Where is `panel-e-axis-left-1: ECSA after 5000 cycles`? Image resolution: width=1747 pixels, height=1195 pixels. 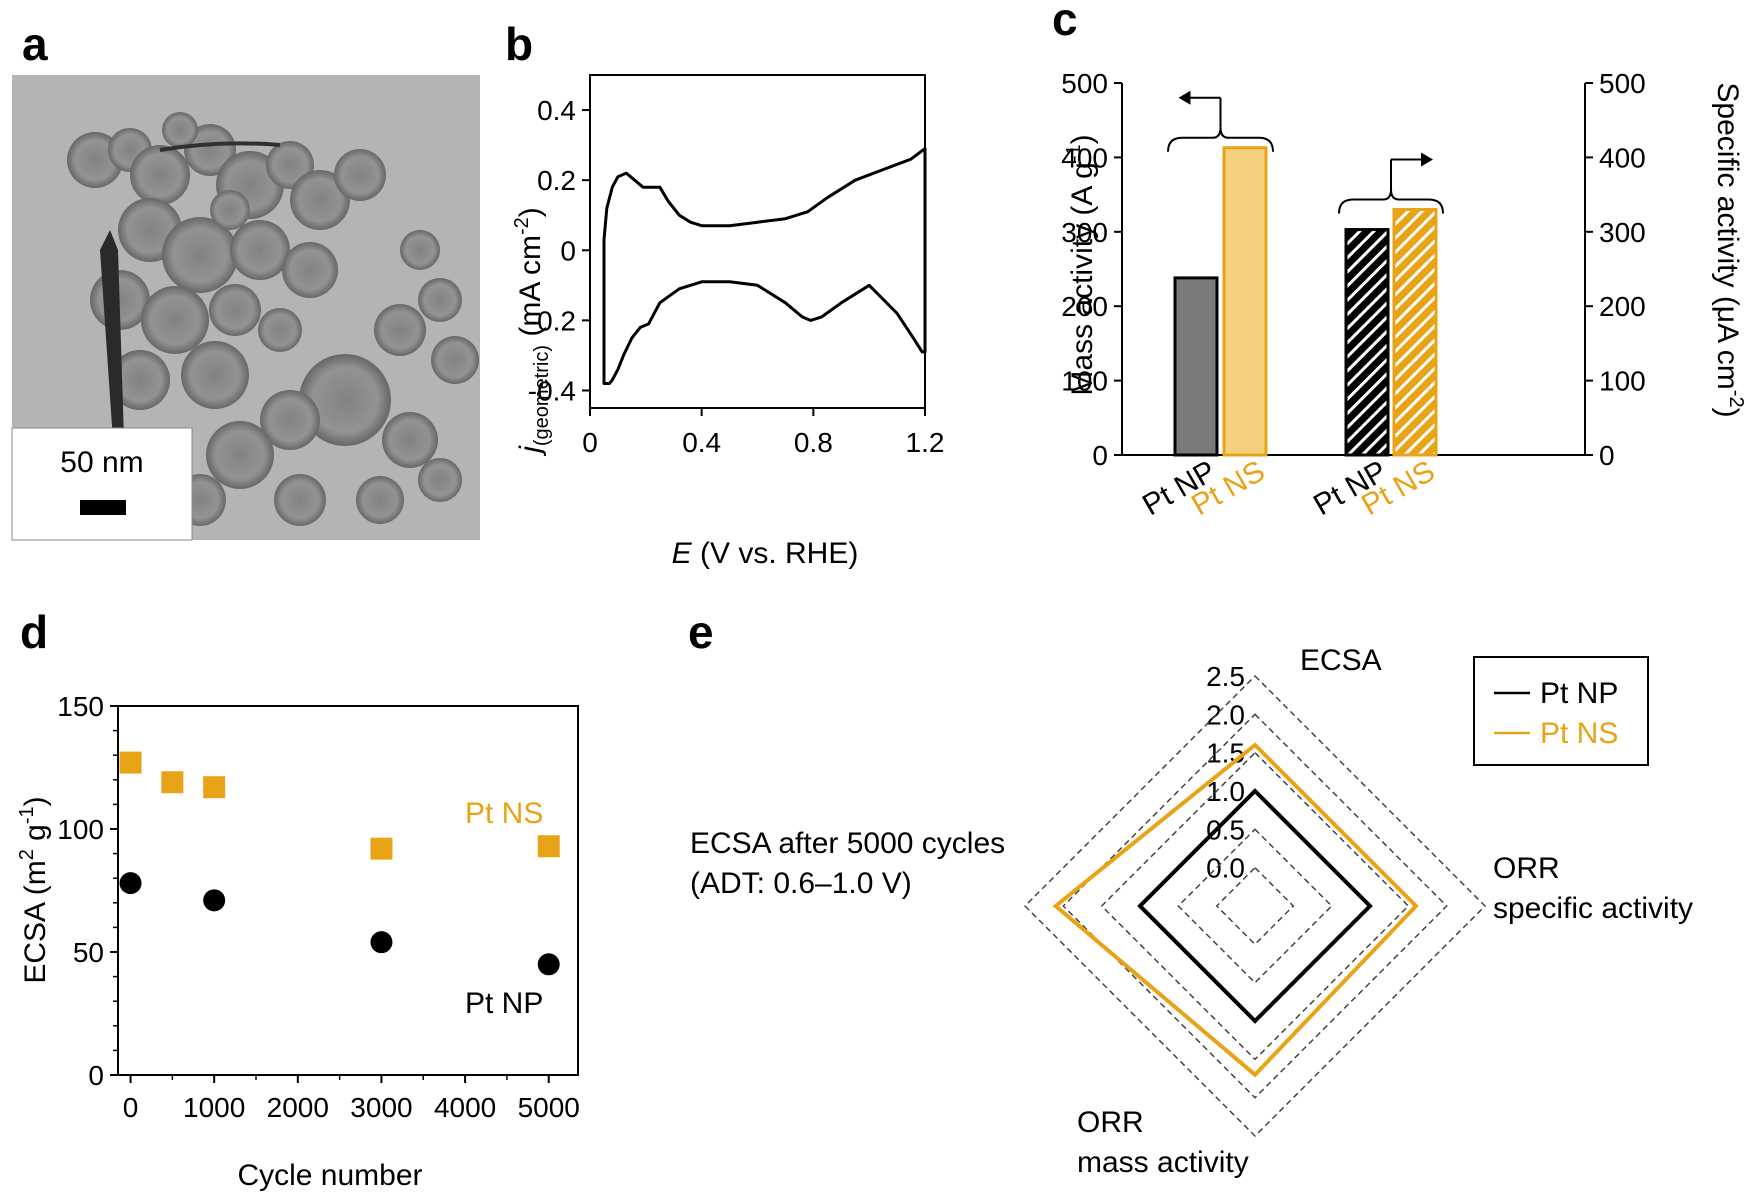
panel-e-axis-left-1: ECSA after 5000 cycles is located at coordinates (847, 843).